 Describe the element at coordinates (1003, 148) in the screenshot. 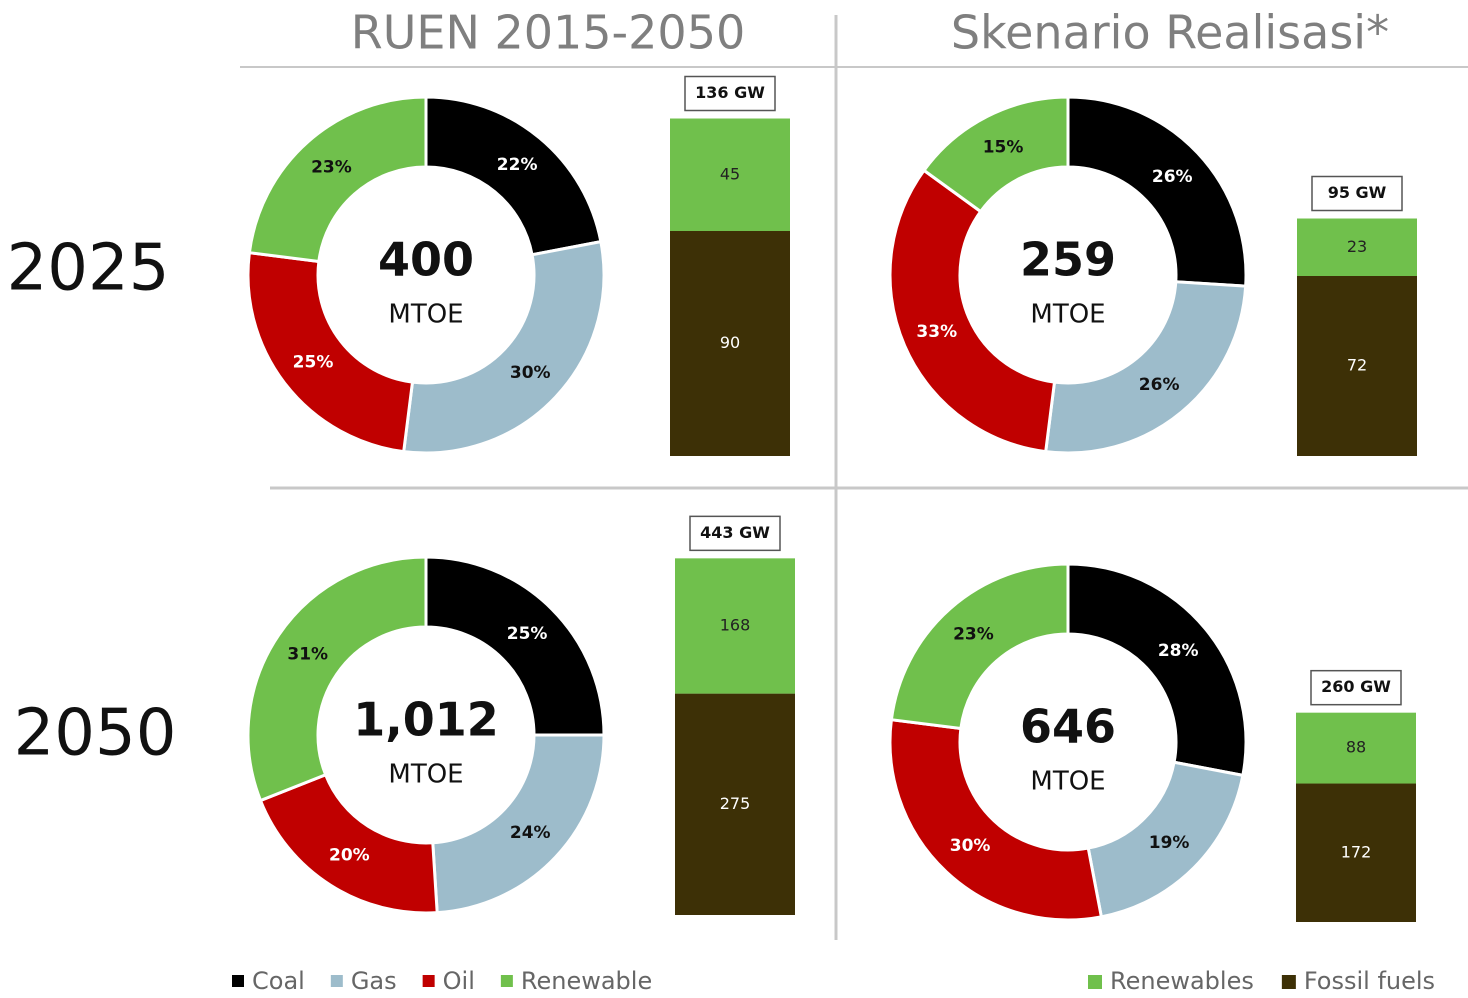

I see `value-label: 15%` at that location.